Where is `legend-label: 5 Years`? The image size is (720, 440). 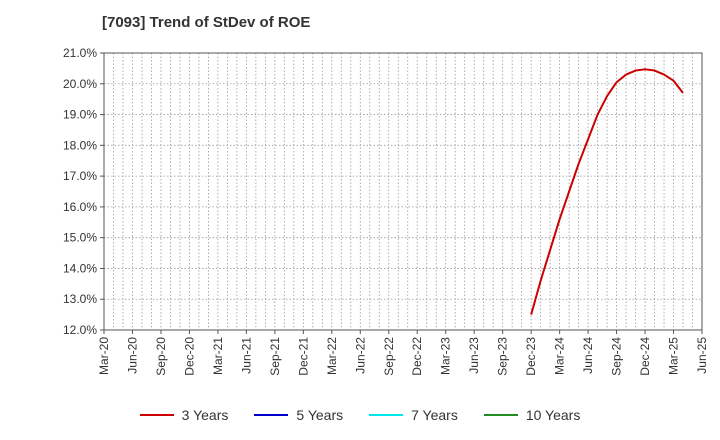 legend-label: 5 Years is located at coordinates (320, 415).